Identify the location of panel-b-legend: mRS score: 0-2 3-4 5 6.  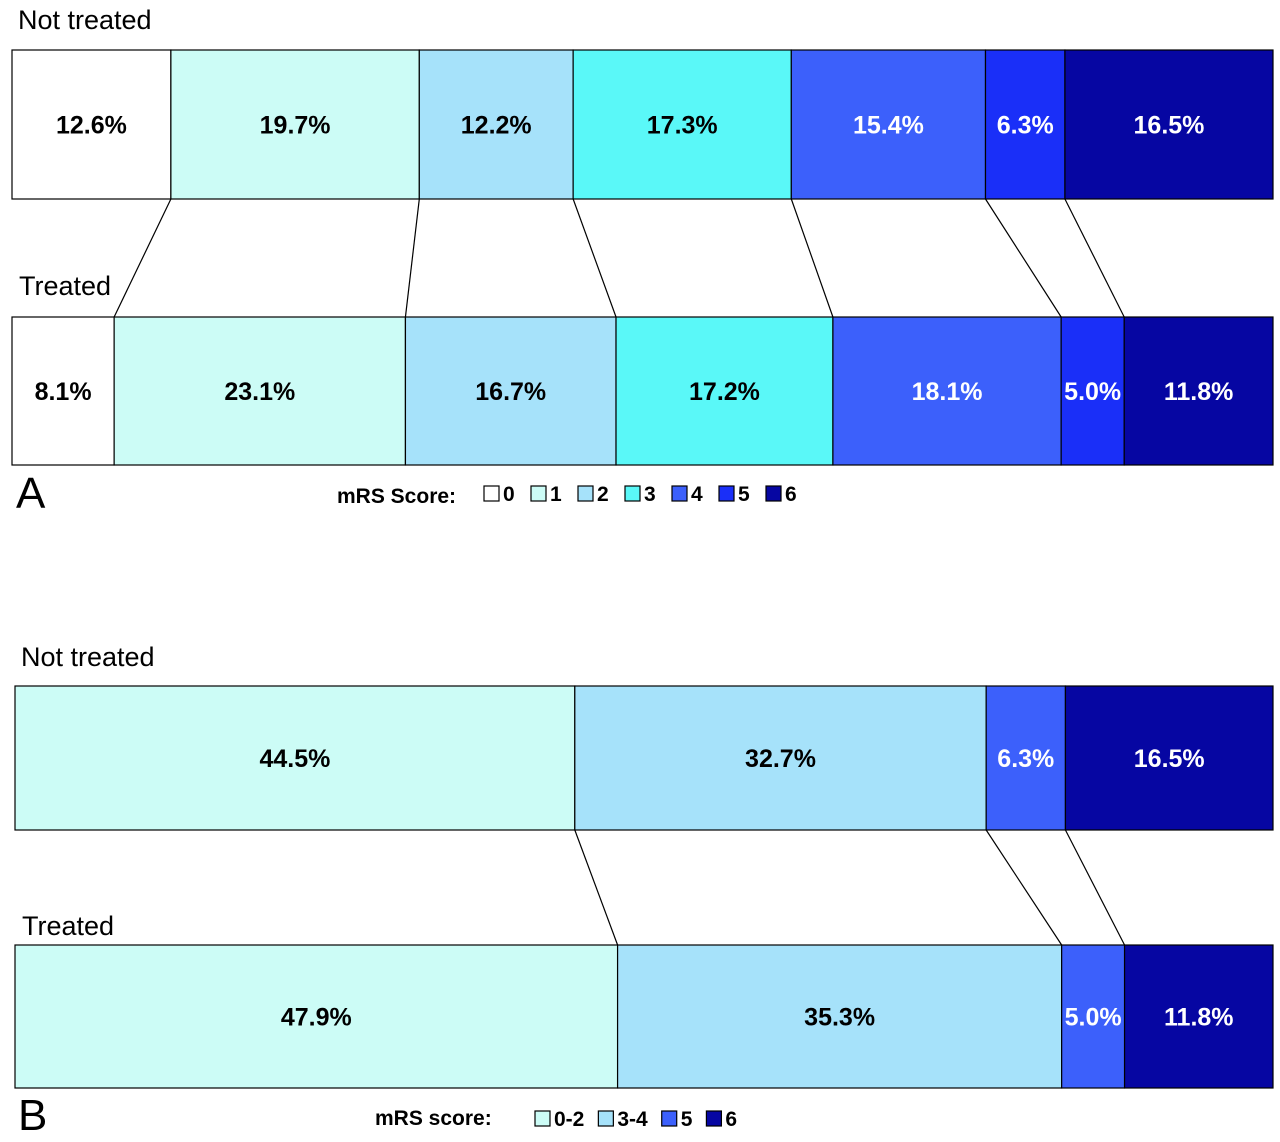
(556, 1119).